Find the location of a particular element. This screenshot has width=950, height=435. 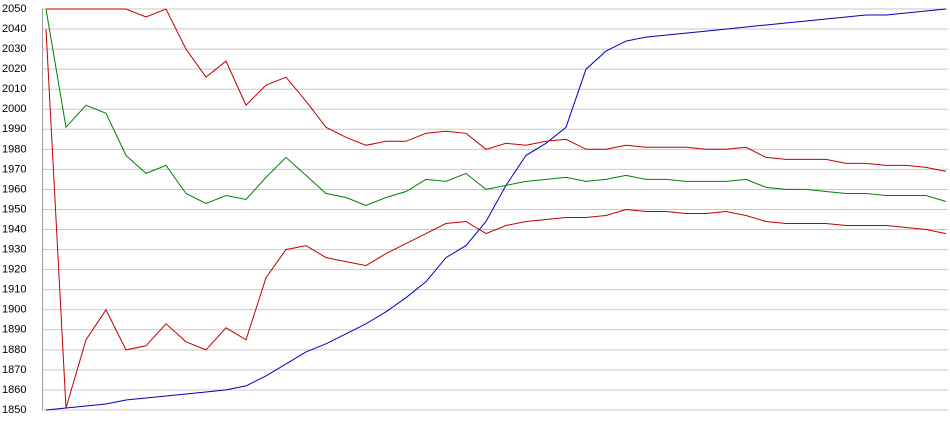

y-tick-label: 1850 is located at coordinates (14, 410).